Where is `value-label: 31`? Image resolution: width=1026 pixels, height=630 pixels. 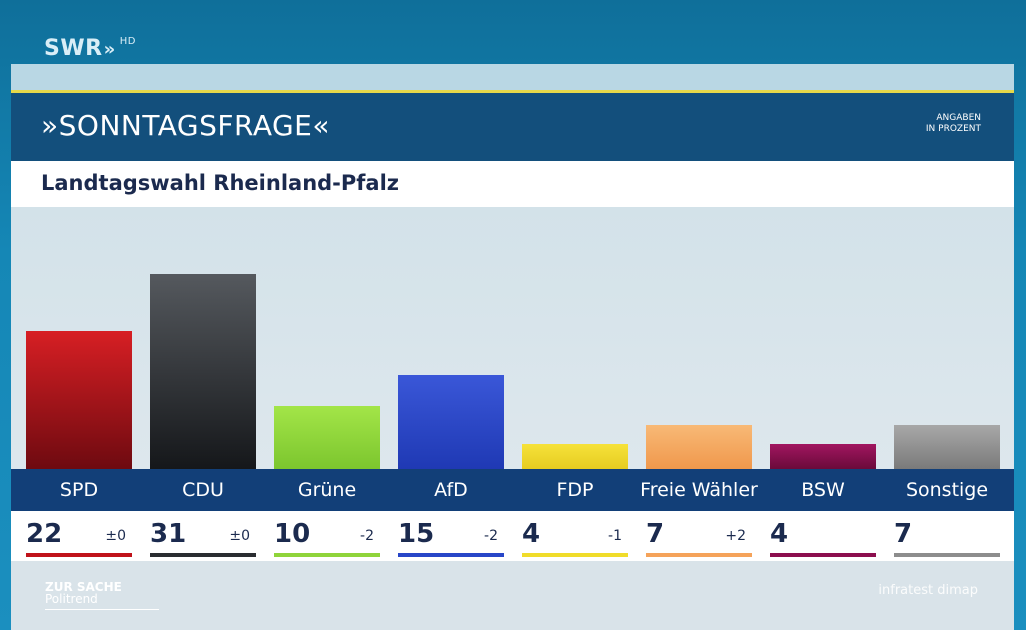
value-label: 31 is located at coordinates (168, 534).